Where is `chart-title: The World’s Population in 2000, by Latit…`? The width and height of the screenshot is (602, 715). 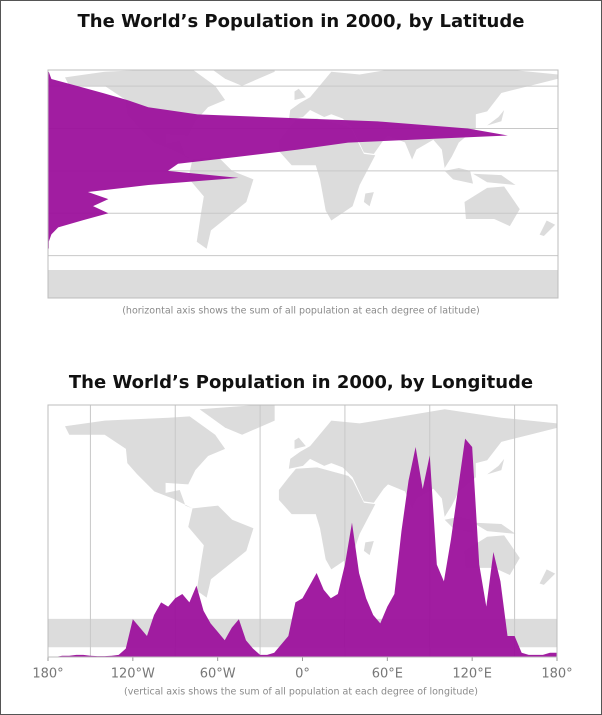
chart-title: The World’s Population in 2000, by Latit… is located at coordinates (301, 21).